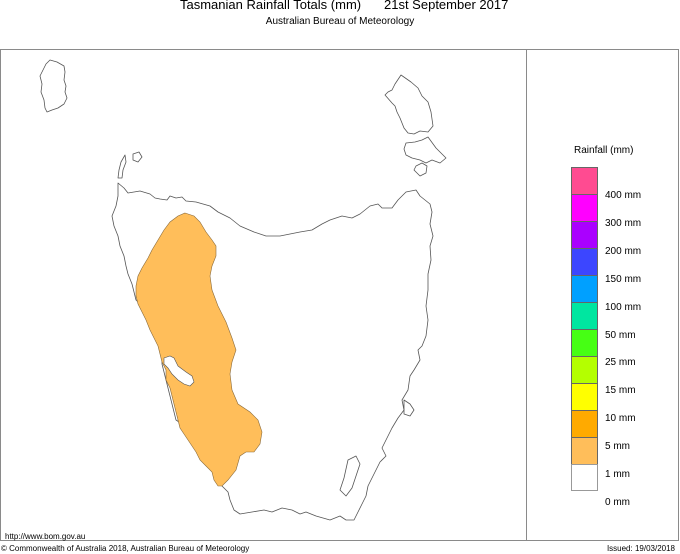 This screenshot has width=680, height=554. I want to click on bruny-island, so click(350, 476).